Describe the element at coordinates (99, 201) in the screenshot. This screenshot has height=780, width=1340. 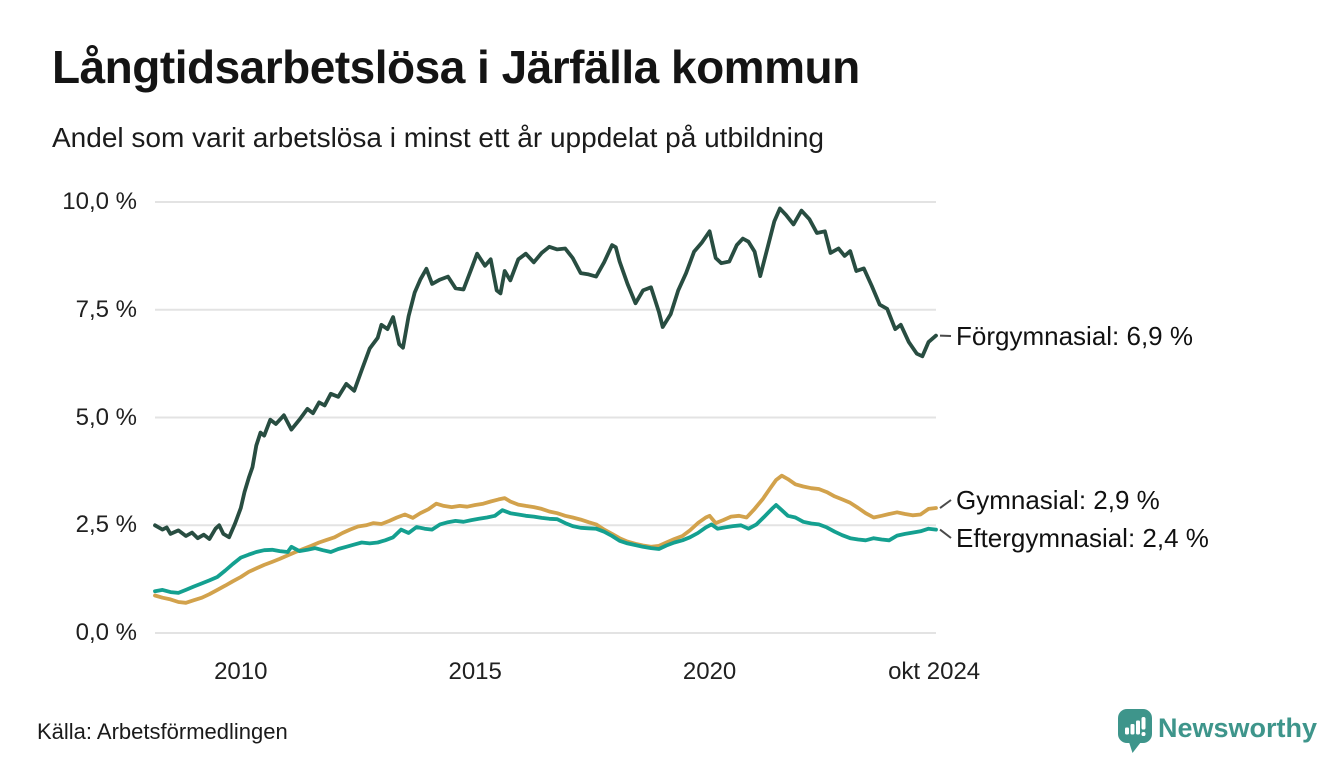
I see `y-tick-label: 10,0 %` at that location.